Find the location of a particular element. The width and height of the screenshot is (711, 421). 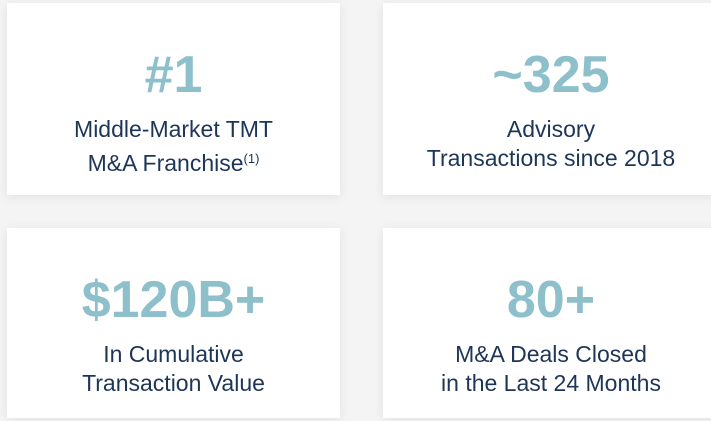

stat-label: Middle-Market TMT is located at coordinates (173, 129).